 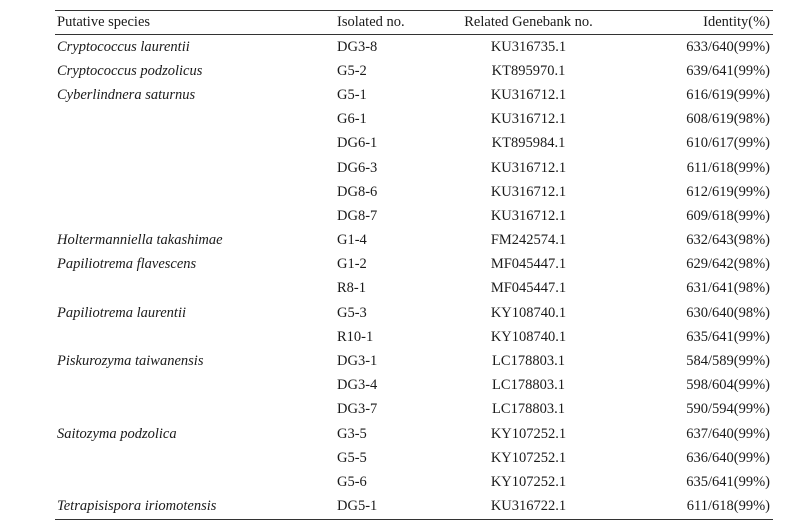 What do you see at coordinates (728, 457) in the screenshot?
I see `cell-identity: 636/640(99%)` at bounding box center [728, 457].